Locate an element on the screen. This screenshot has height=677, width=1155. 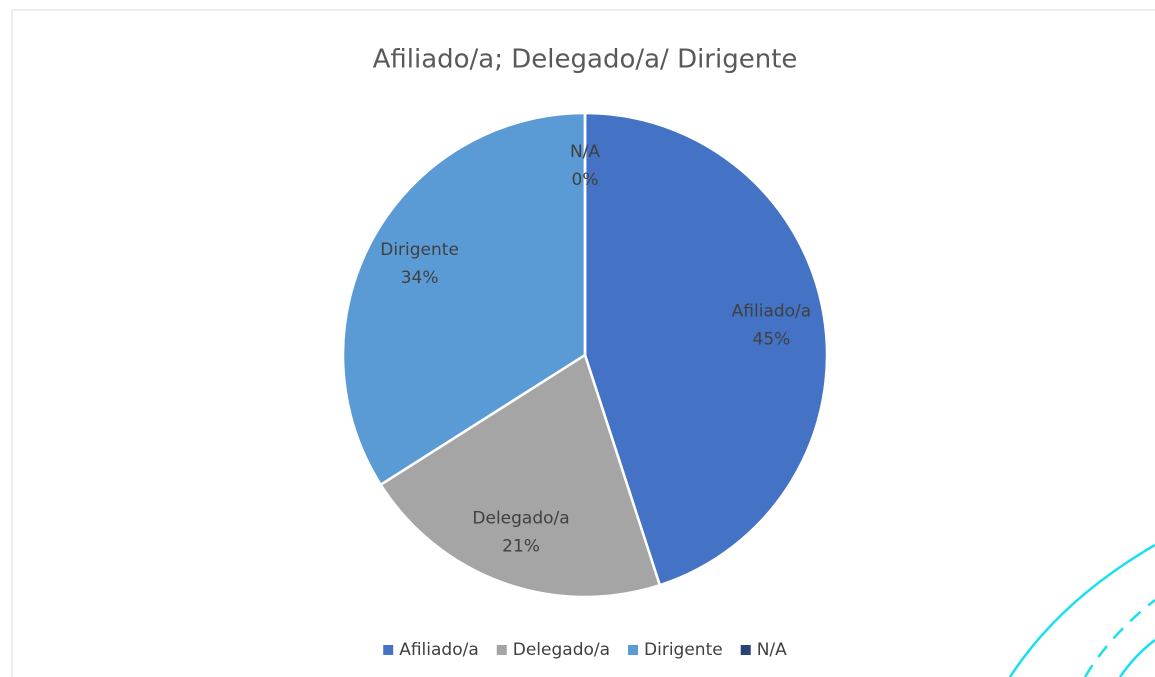
data-label-category: N/A is located at coordinates (585, 152).